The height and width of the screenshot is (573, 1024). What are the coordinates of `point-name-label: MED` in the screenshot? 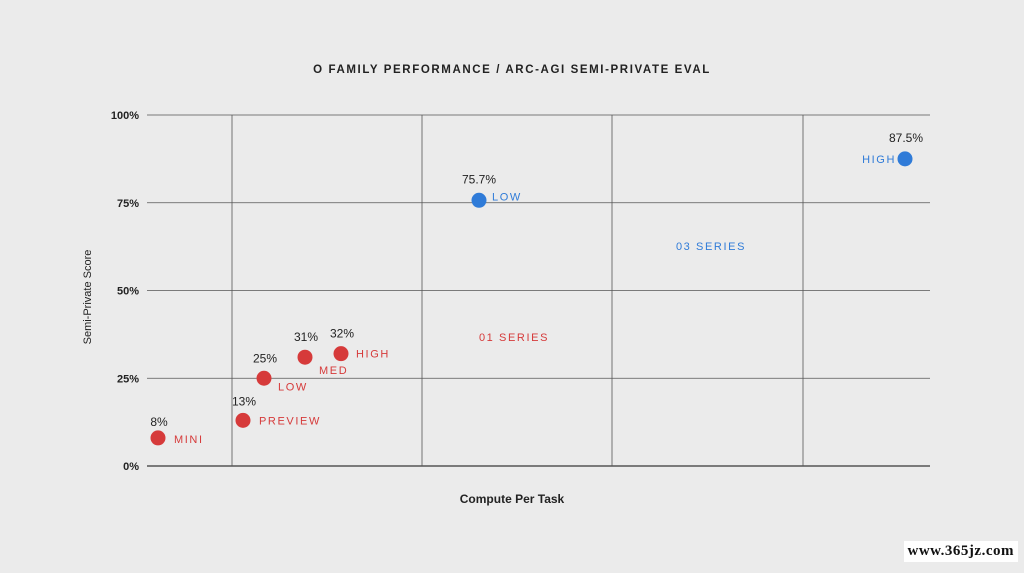 It's located at (333, 371).